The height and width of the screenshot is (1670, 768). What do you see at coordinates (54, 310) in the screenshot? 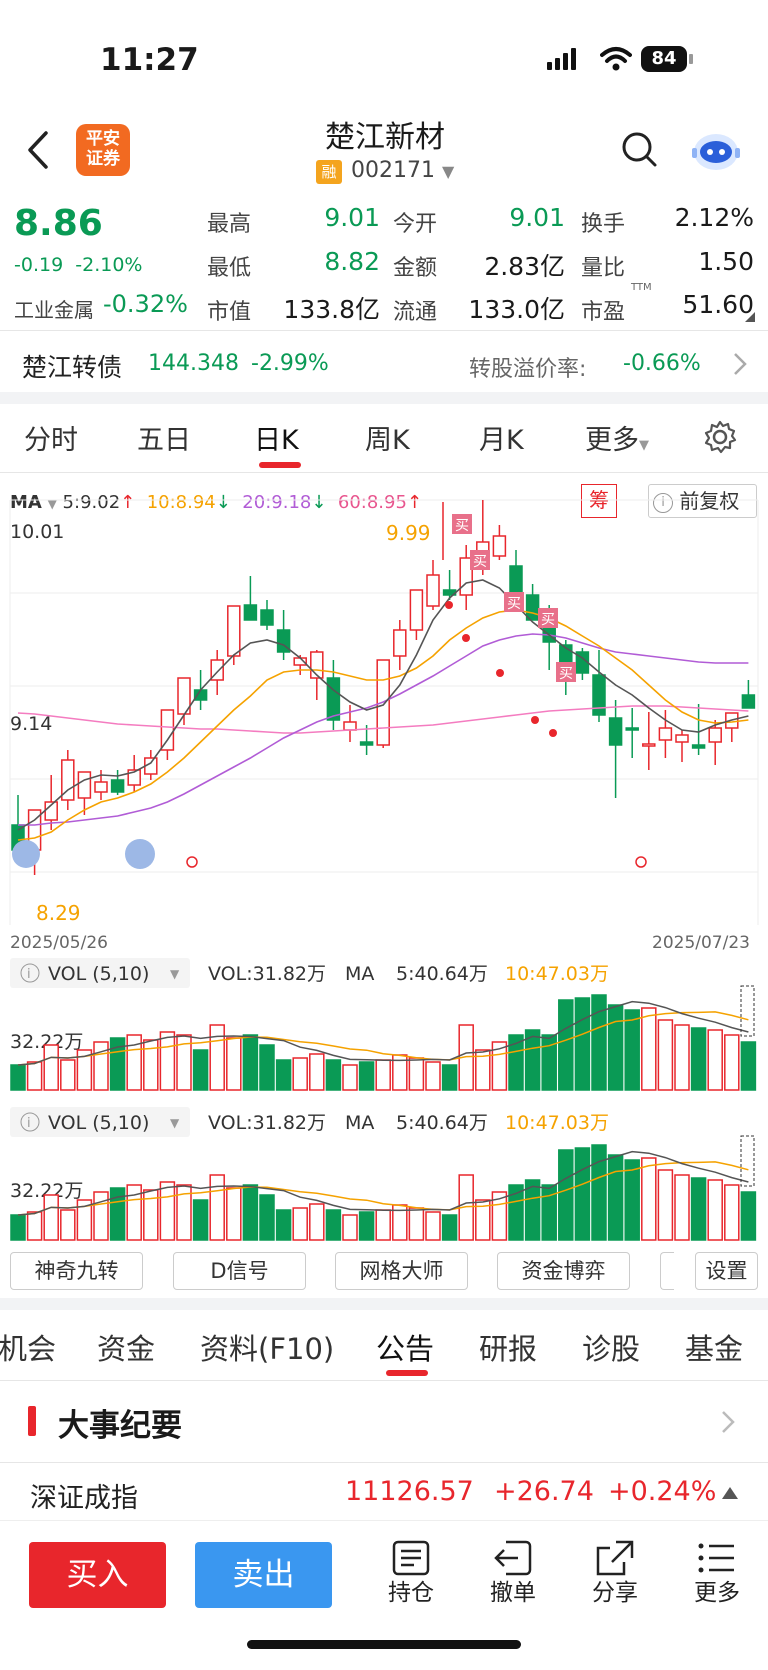
I see `sector-name: 工业金属` at bounding box center [54, 310].